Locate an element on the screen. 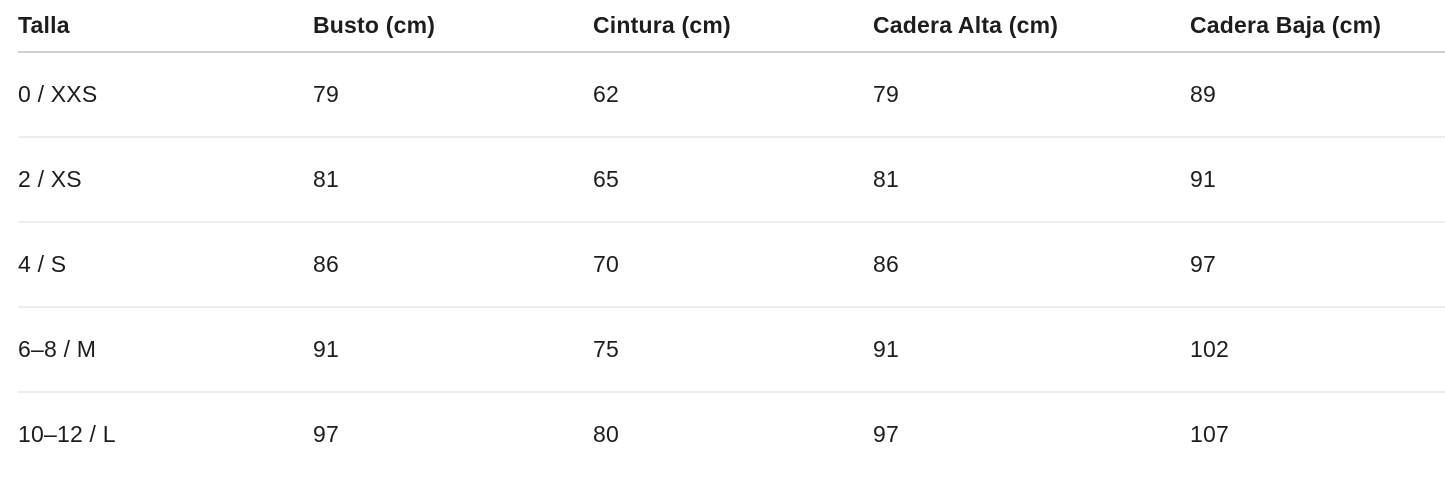  cadera-baja-value: 89 is located at coordinates (1203, 93).